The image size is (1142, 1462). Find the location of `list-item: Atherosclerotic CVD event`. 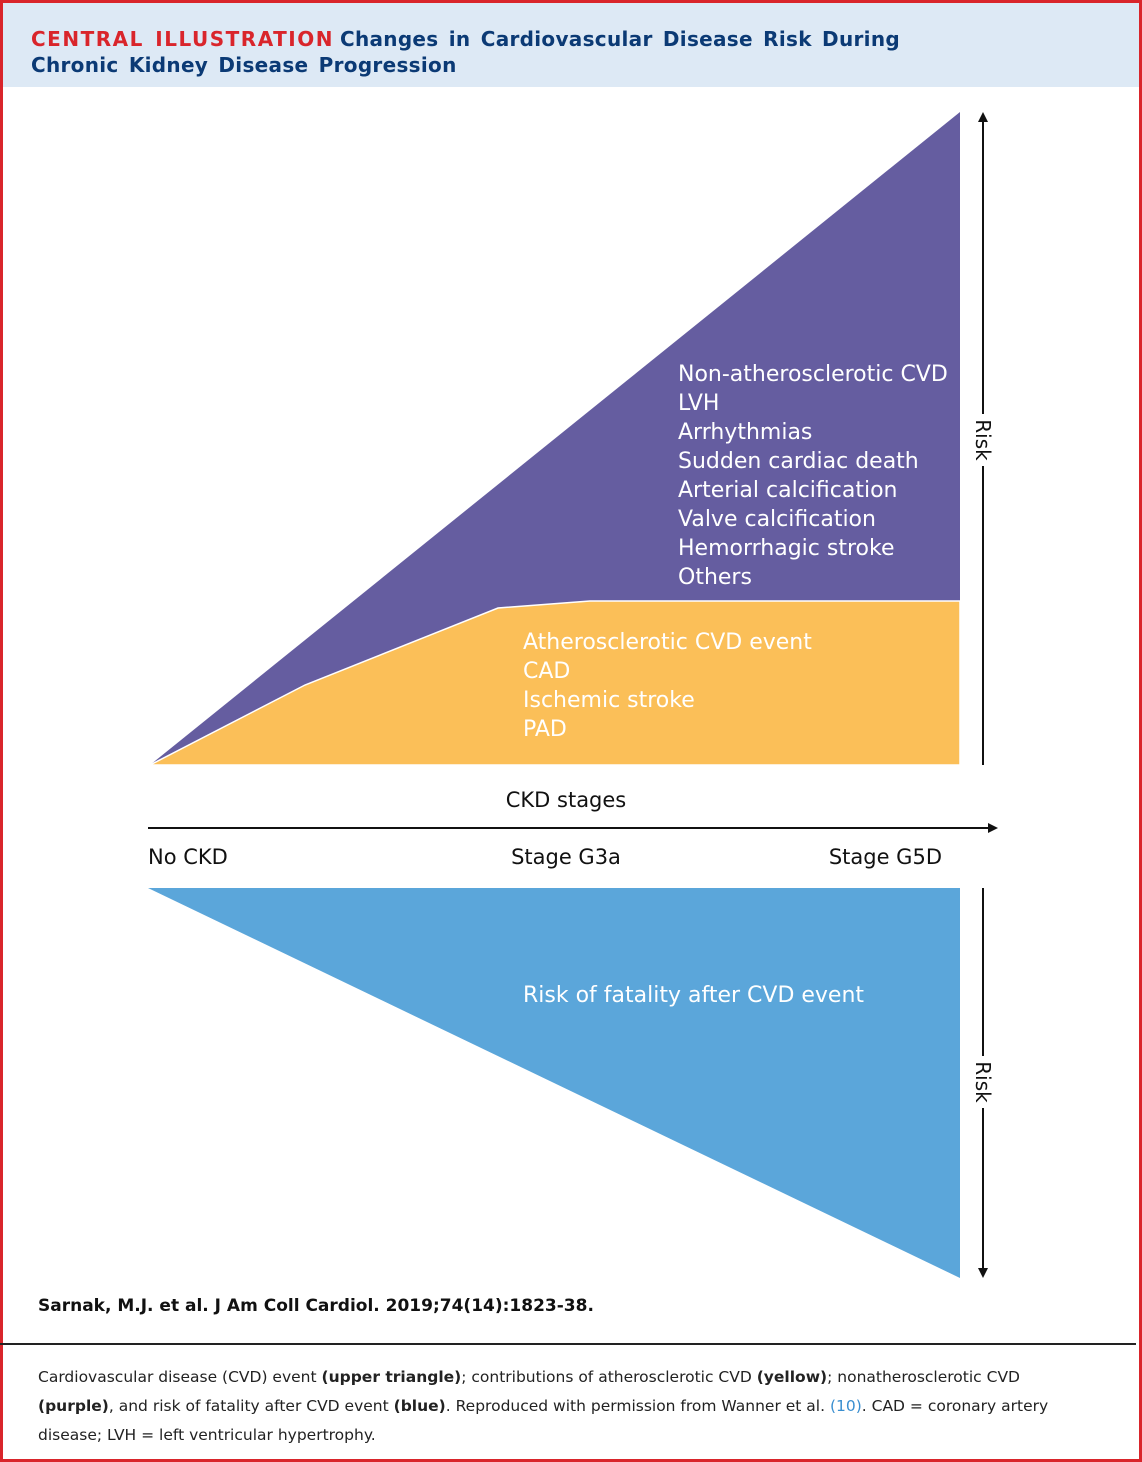

list-item: Atherosclerotic CVD event is located at coordinates (667, 642).